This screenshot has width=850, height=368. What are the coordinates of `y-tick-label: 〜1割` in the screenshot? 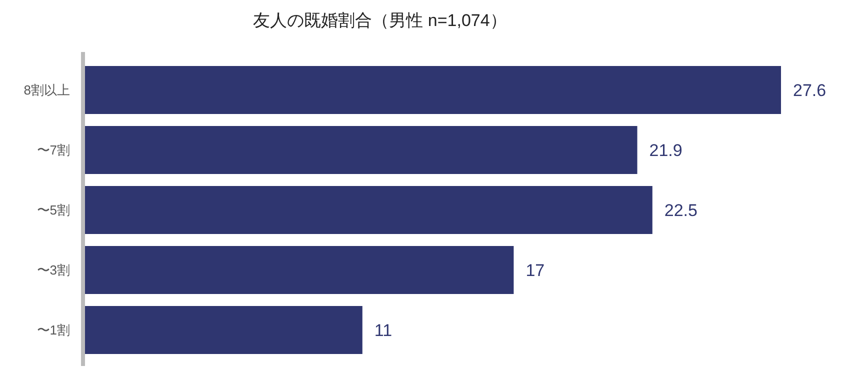 It's located at (53, 330).